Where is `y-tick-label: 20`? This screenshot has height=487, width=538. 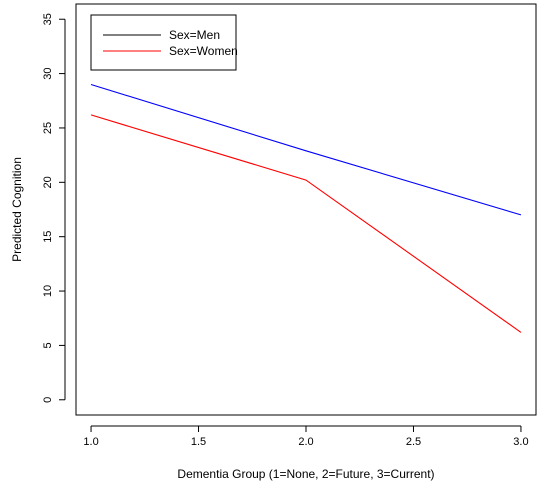 y-tick-label: 20 is located at coordinates (48, 182).